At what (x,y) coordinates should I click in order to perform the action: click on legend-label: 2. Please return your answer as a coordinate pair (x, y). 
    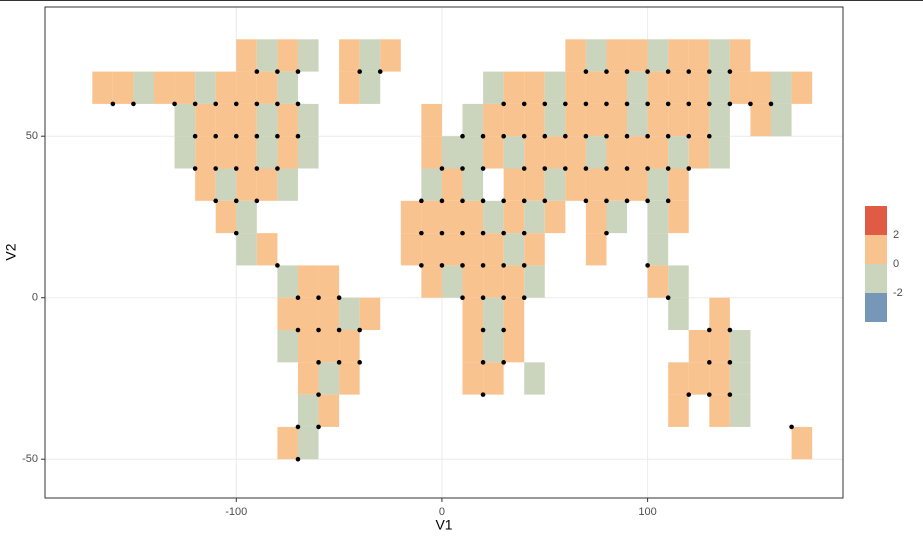
    Looking at the image, I should click on (896, 235).